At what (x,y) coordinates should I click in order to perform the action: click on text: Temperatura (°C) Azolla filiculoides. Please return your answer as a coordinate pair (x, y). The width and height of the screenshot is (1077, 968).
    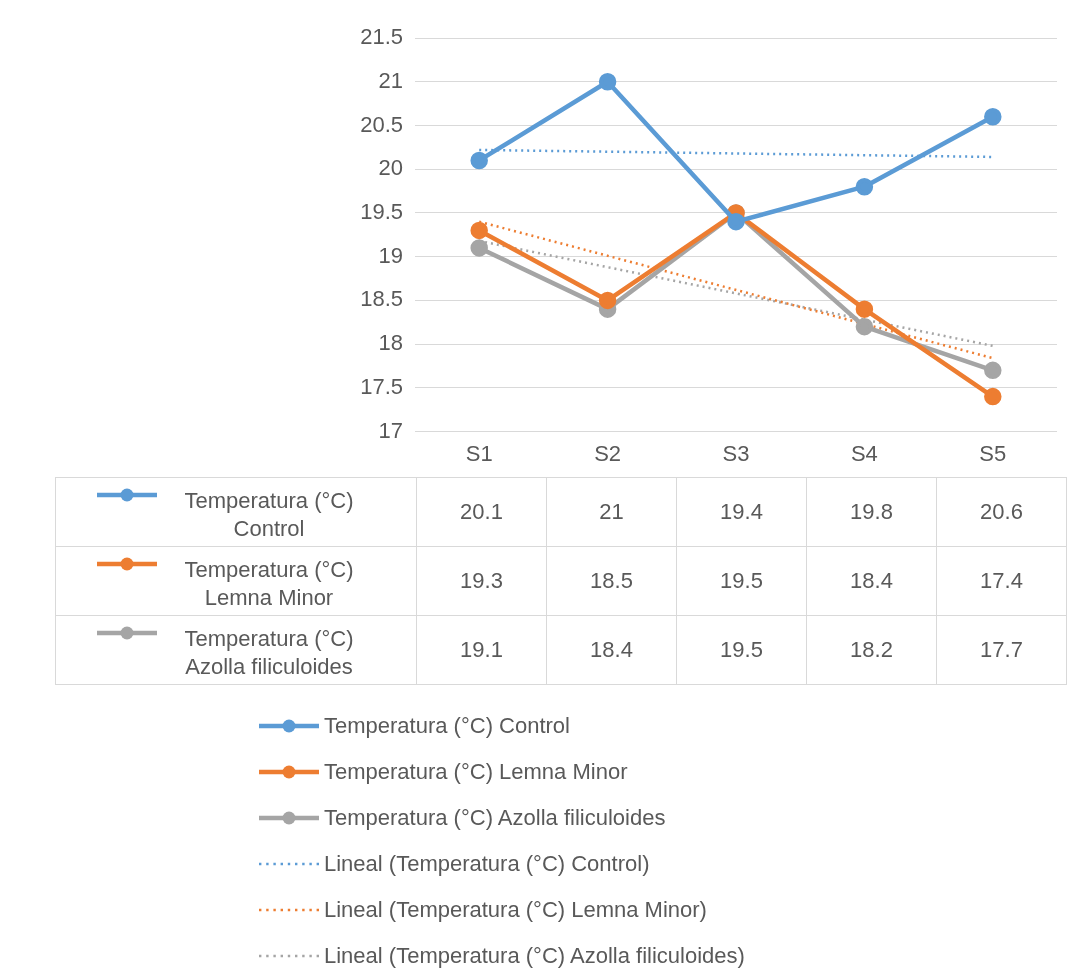
    Looking at the image, I should click on (495, 817).